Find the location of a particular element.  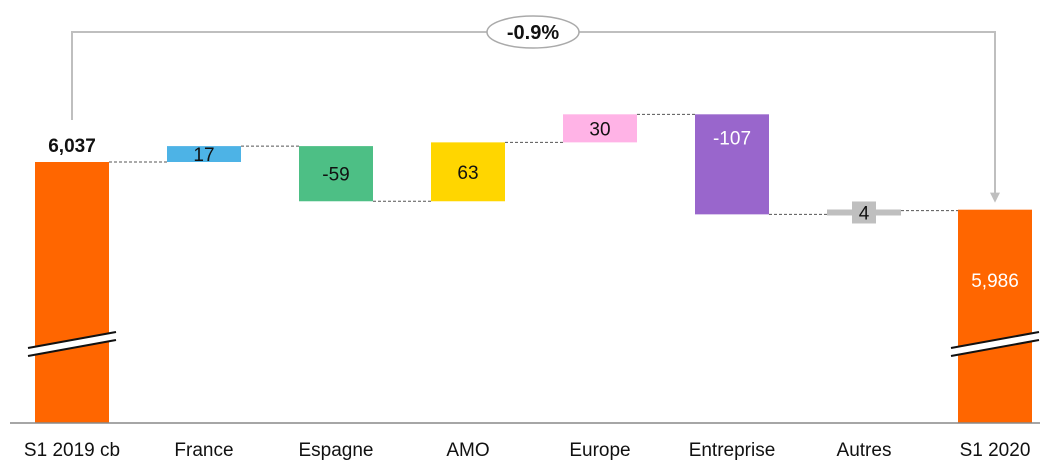

bar-france is located at coordinates (204, 154).